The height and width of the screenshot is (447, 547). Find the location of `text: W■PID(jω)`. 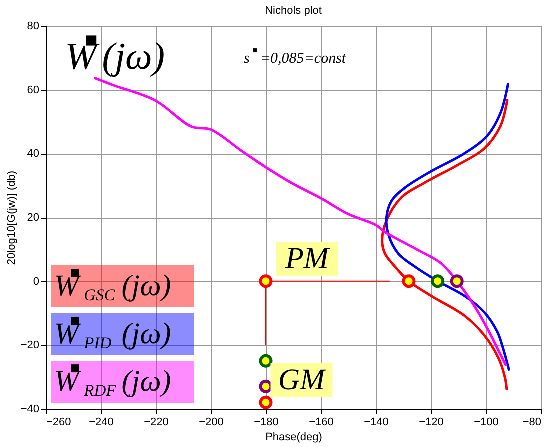

text: W■PID(jω) is located at coordinates (113, 331).